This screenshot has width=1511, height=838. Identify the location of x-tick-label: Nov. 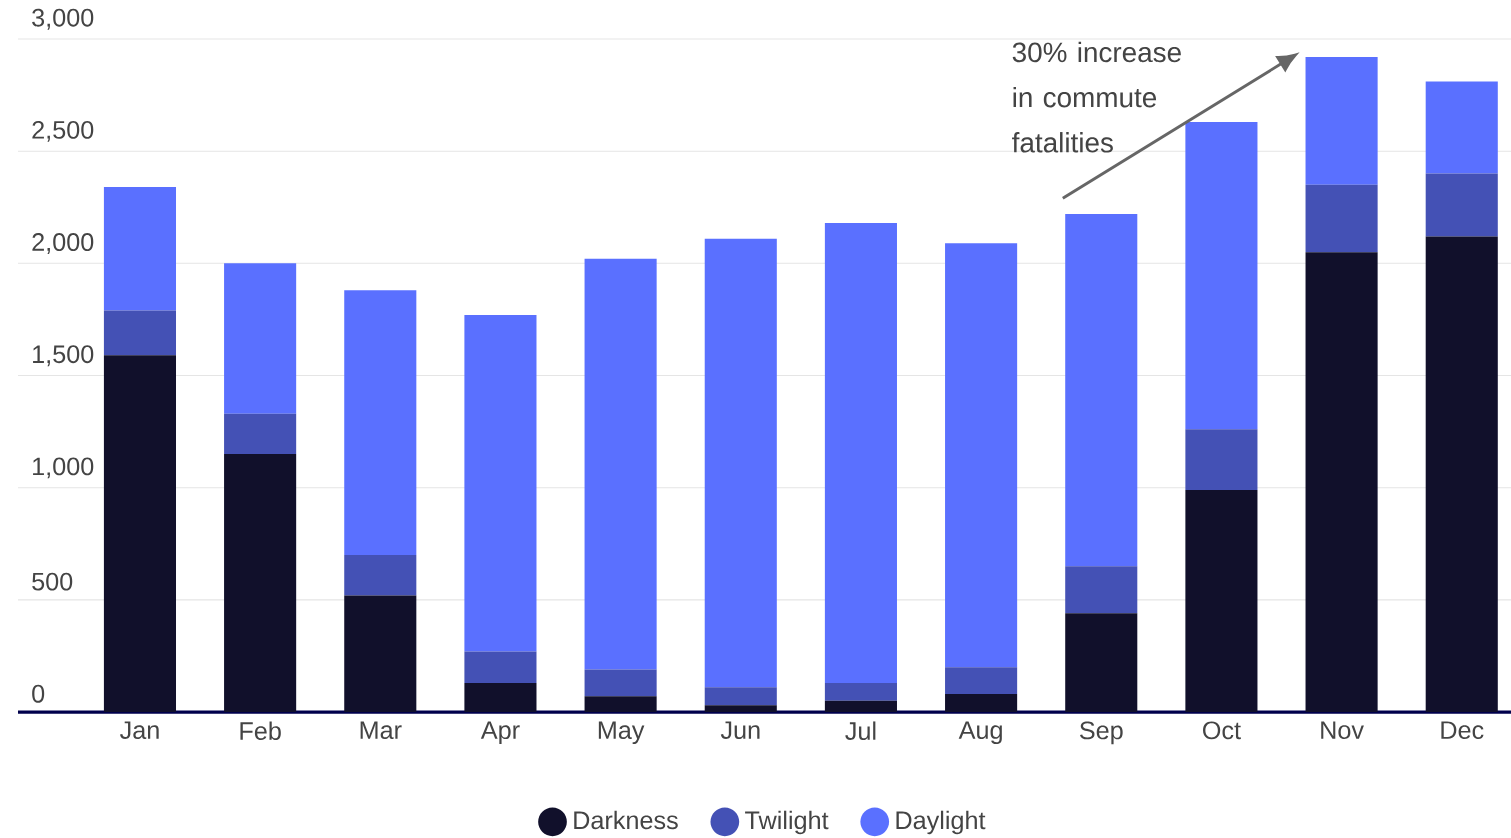
(1342, 730).